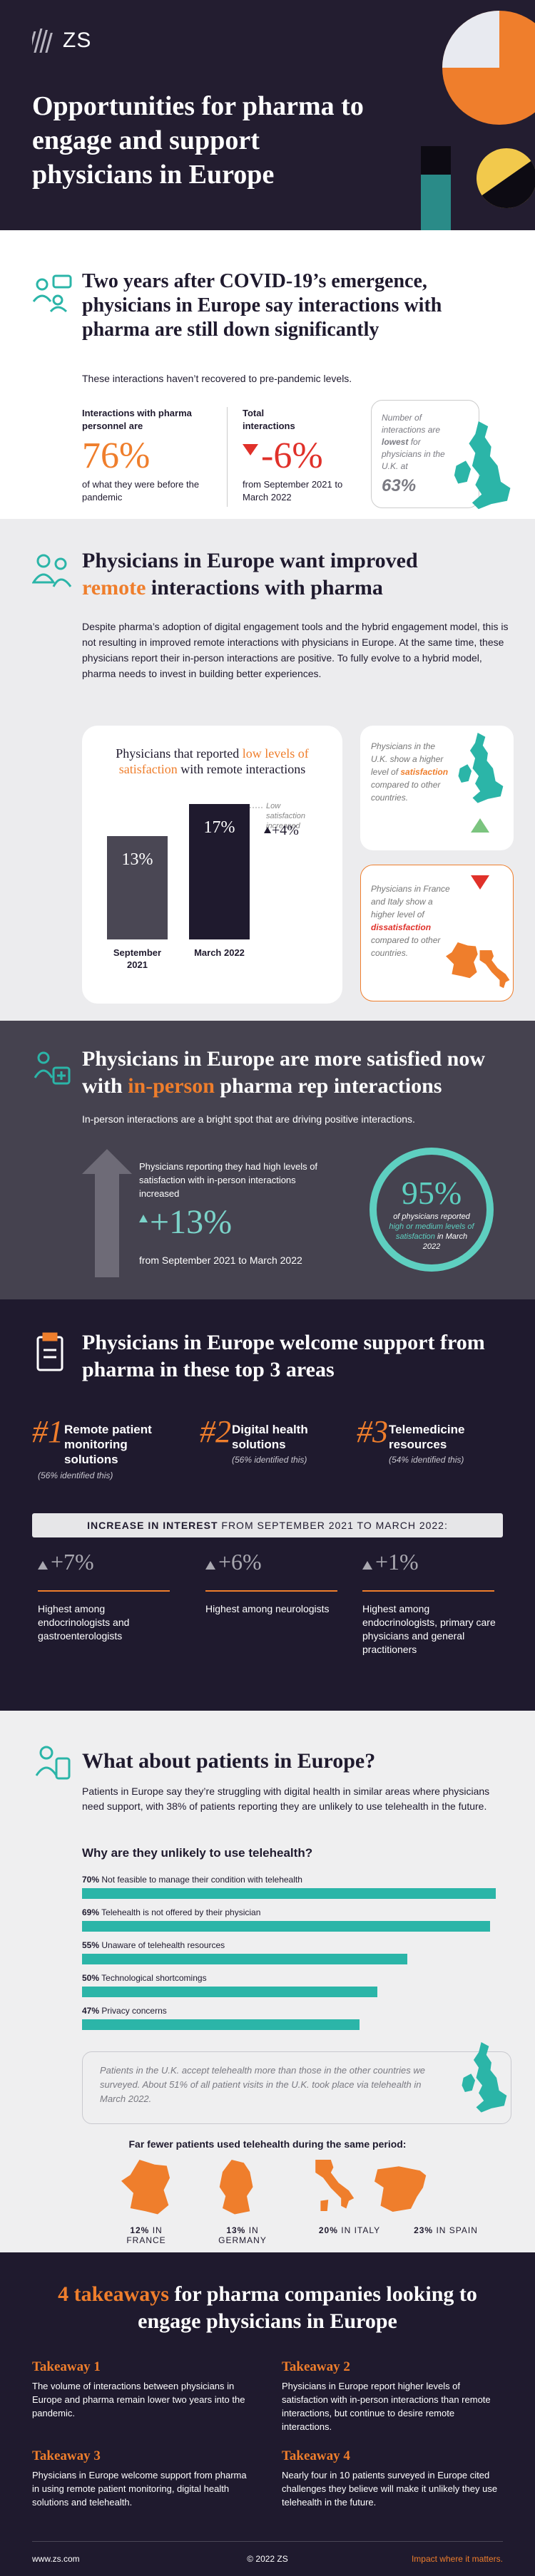 The image size is (535, 2576). What do you see at coordinates (399, 485) in the screenshot?
I see `uk-value: 63%` at bounding box center [399, 485].